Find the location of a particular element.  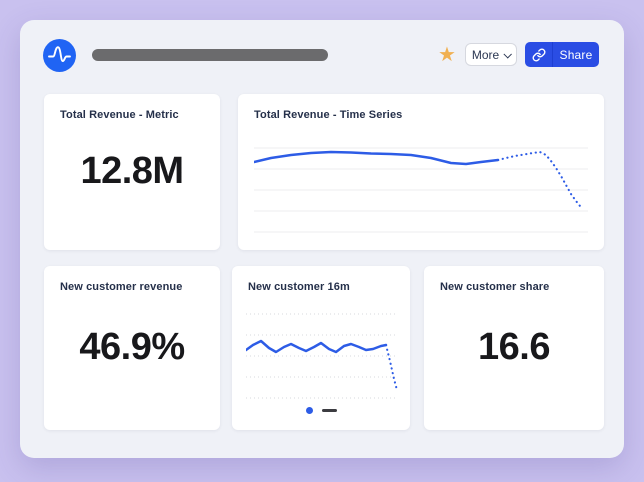

chart-pagination is located at coordinates (321, 410).